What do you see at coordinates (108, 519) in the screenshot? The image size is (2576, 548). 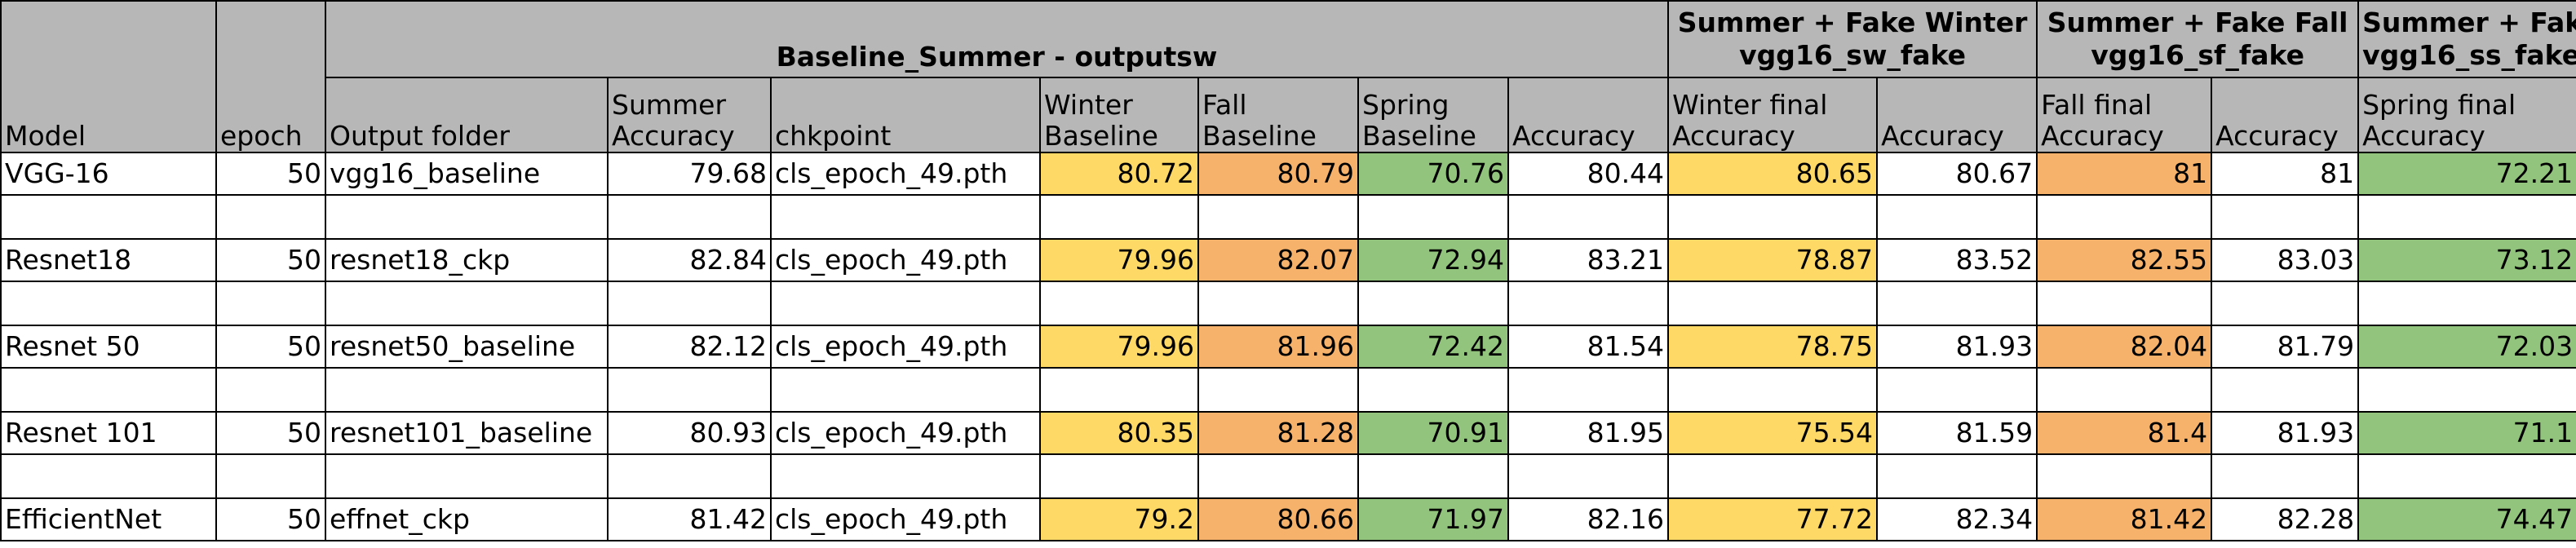 I see `cell-model: EfficientNet` at bounding box center [108, 519].